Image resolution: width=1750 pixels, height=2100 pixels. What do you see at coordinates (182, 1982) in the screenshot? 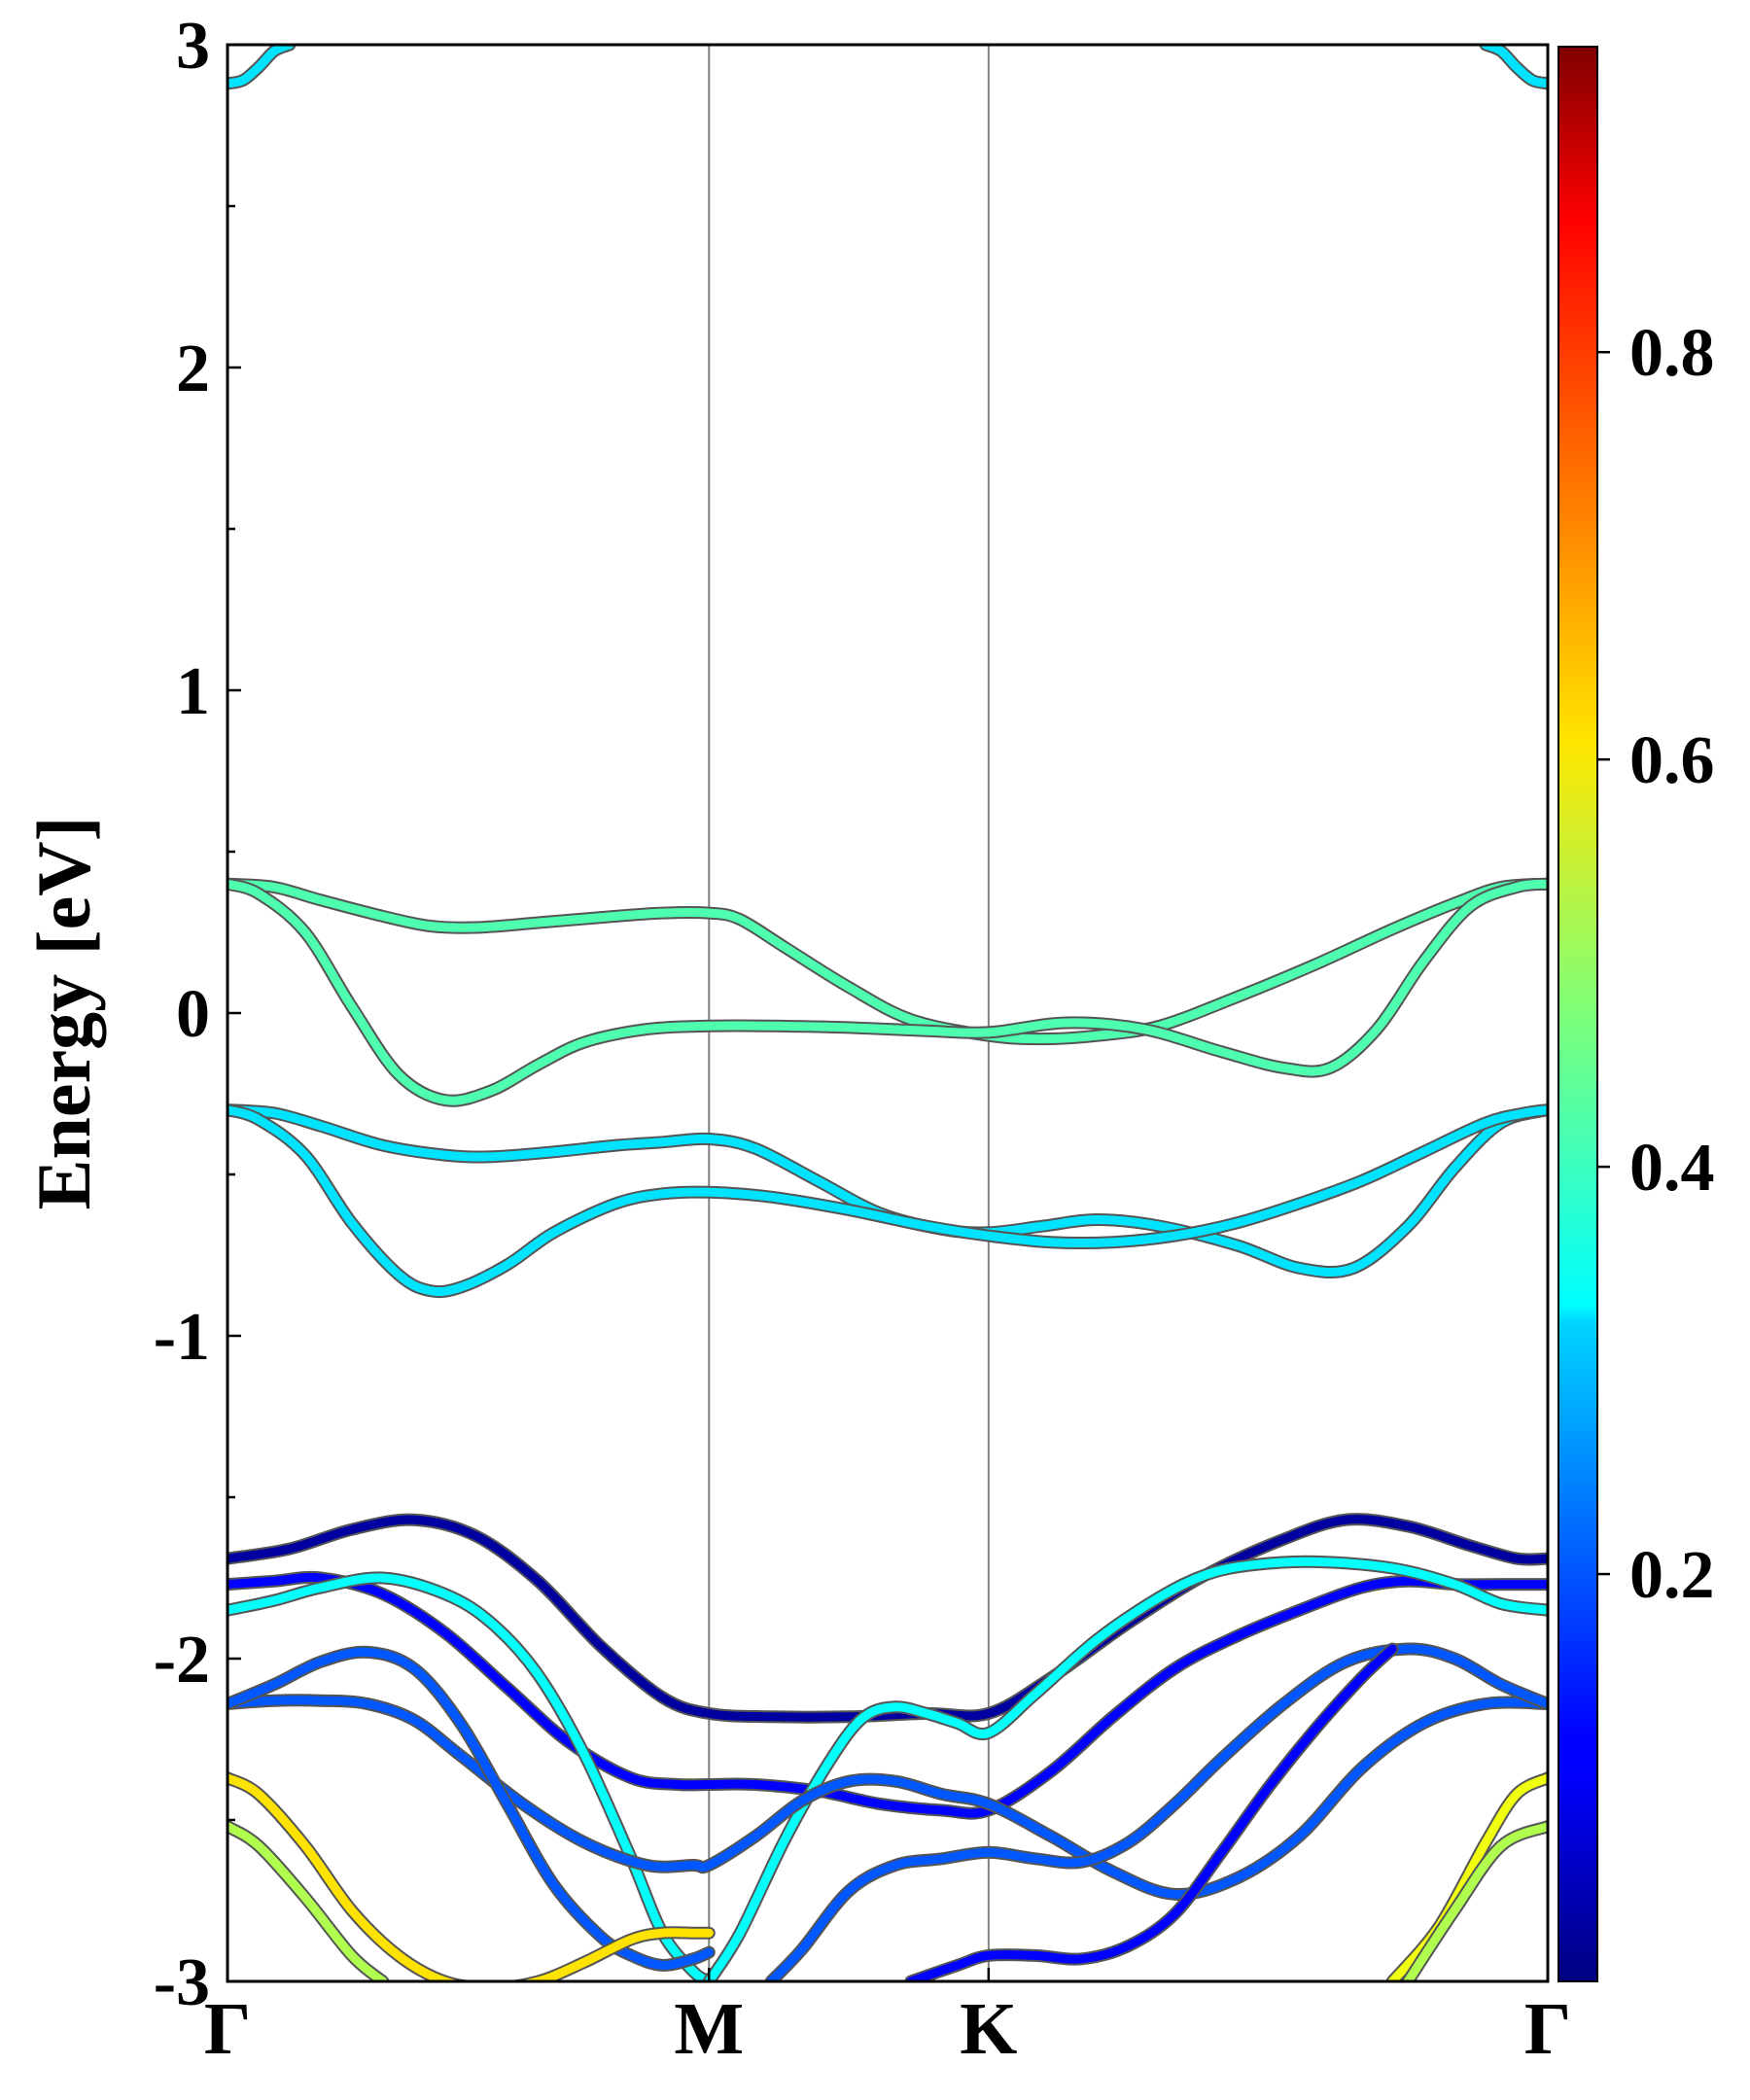
I see `y-tick-label: -3` at bounding box center [182, 1982].